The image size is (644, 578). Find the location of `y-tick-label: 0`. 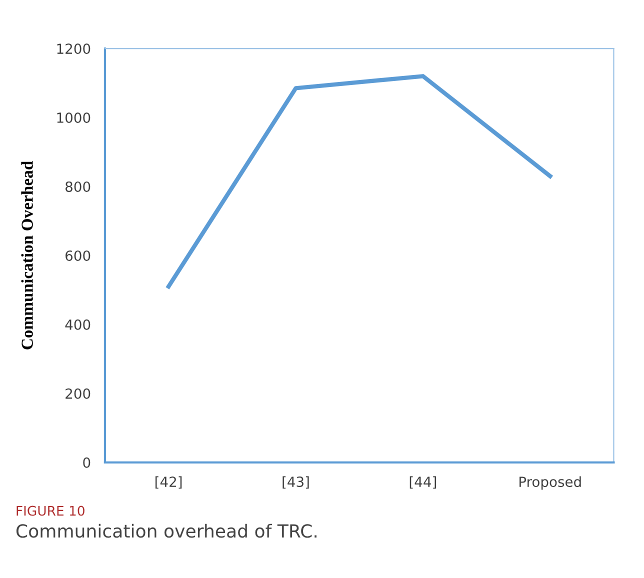

y-tick-label: 0 is located at coordinates (86, 462).